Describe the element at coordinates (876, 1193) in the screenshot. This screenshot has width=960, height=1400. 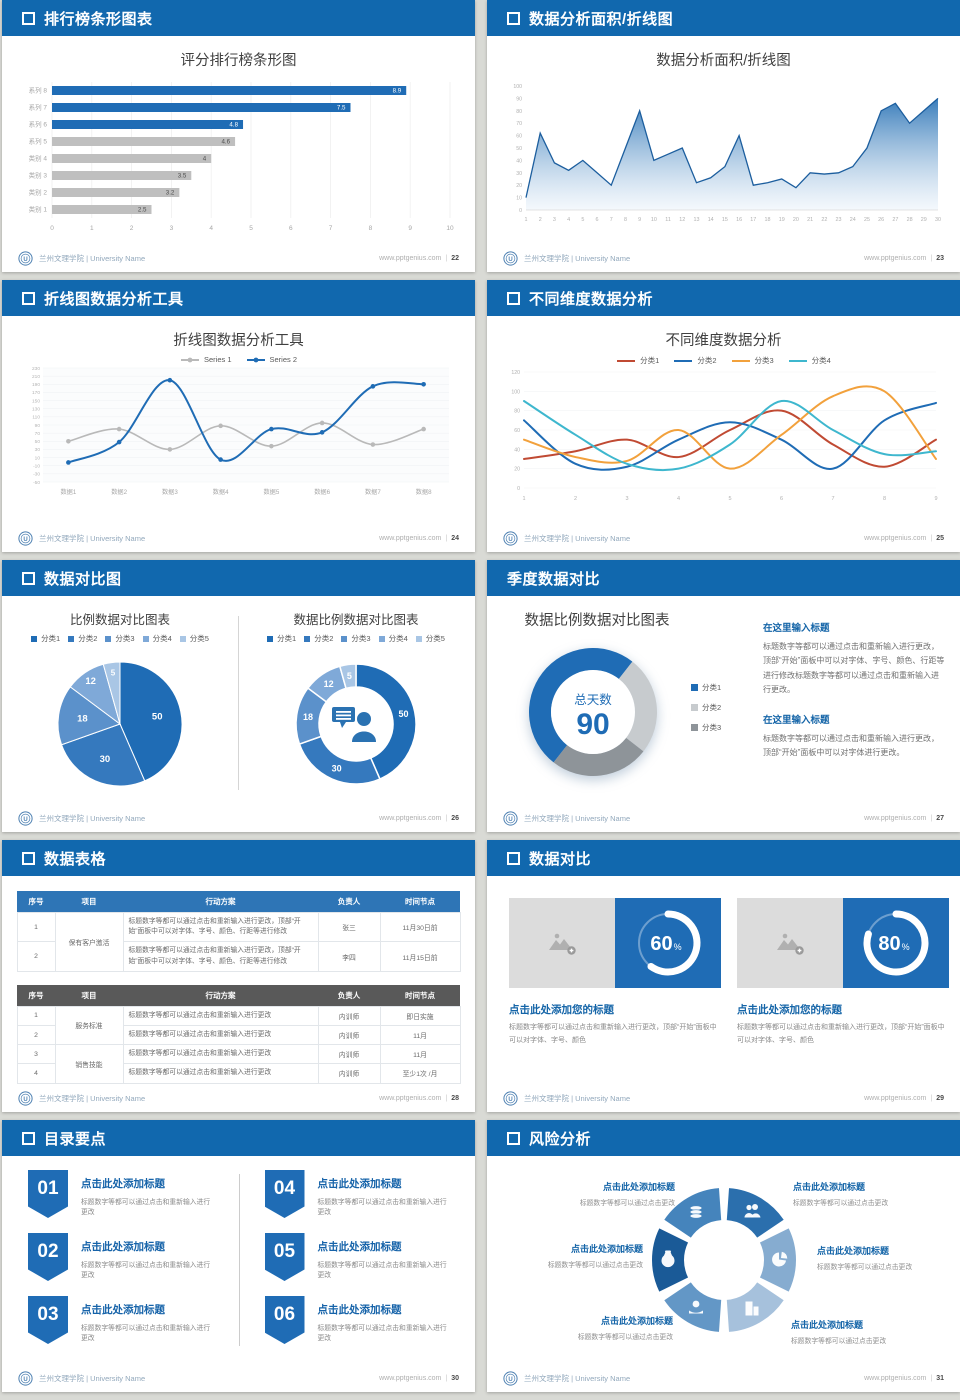
I see `risk-label: 点击此处添加标题 标题数字等都可以通过点击更改` at that location.